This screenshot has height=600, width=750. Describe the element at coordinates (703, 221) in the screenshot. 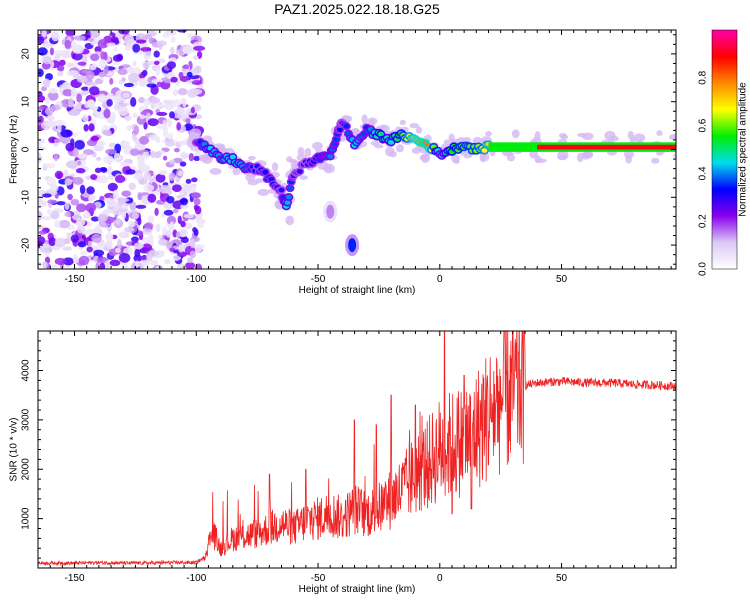

I see `colorbar-tick-label: 0.2` at that location.